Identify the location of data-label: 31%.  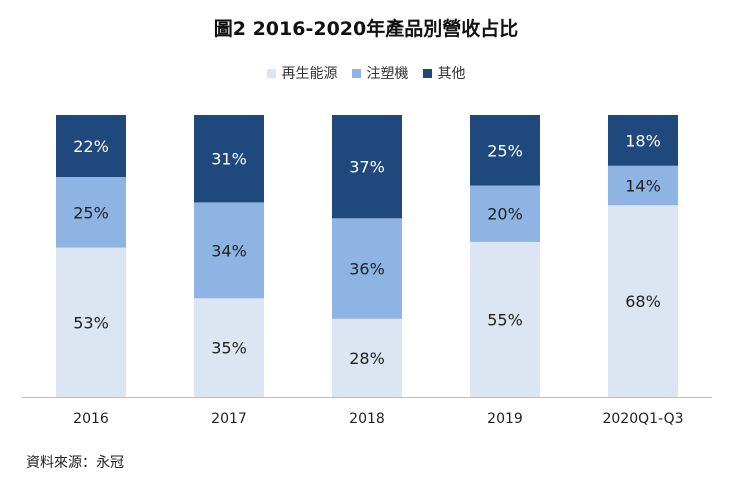
(229, 159).